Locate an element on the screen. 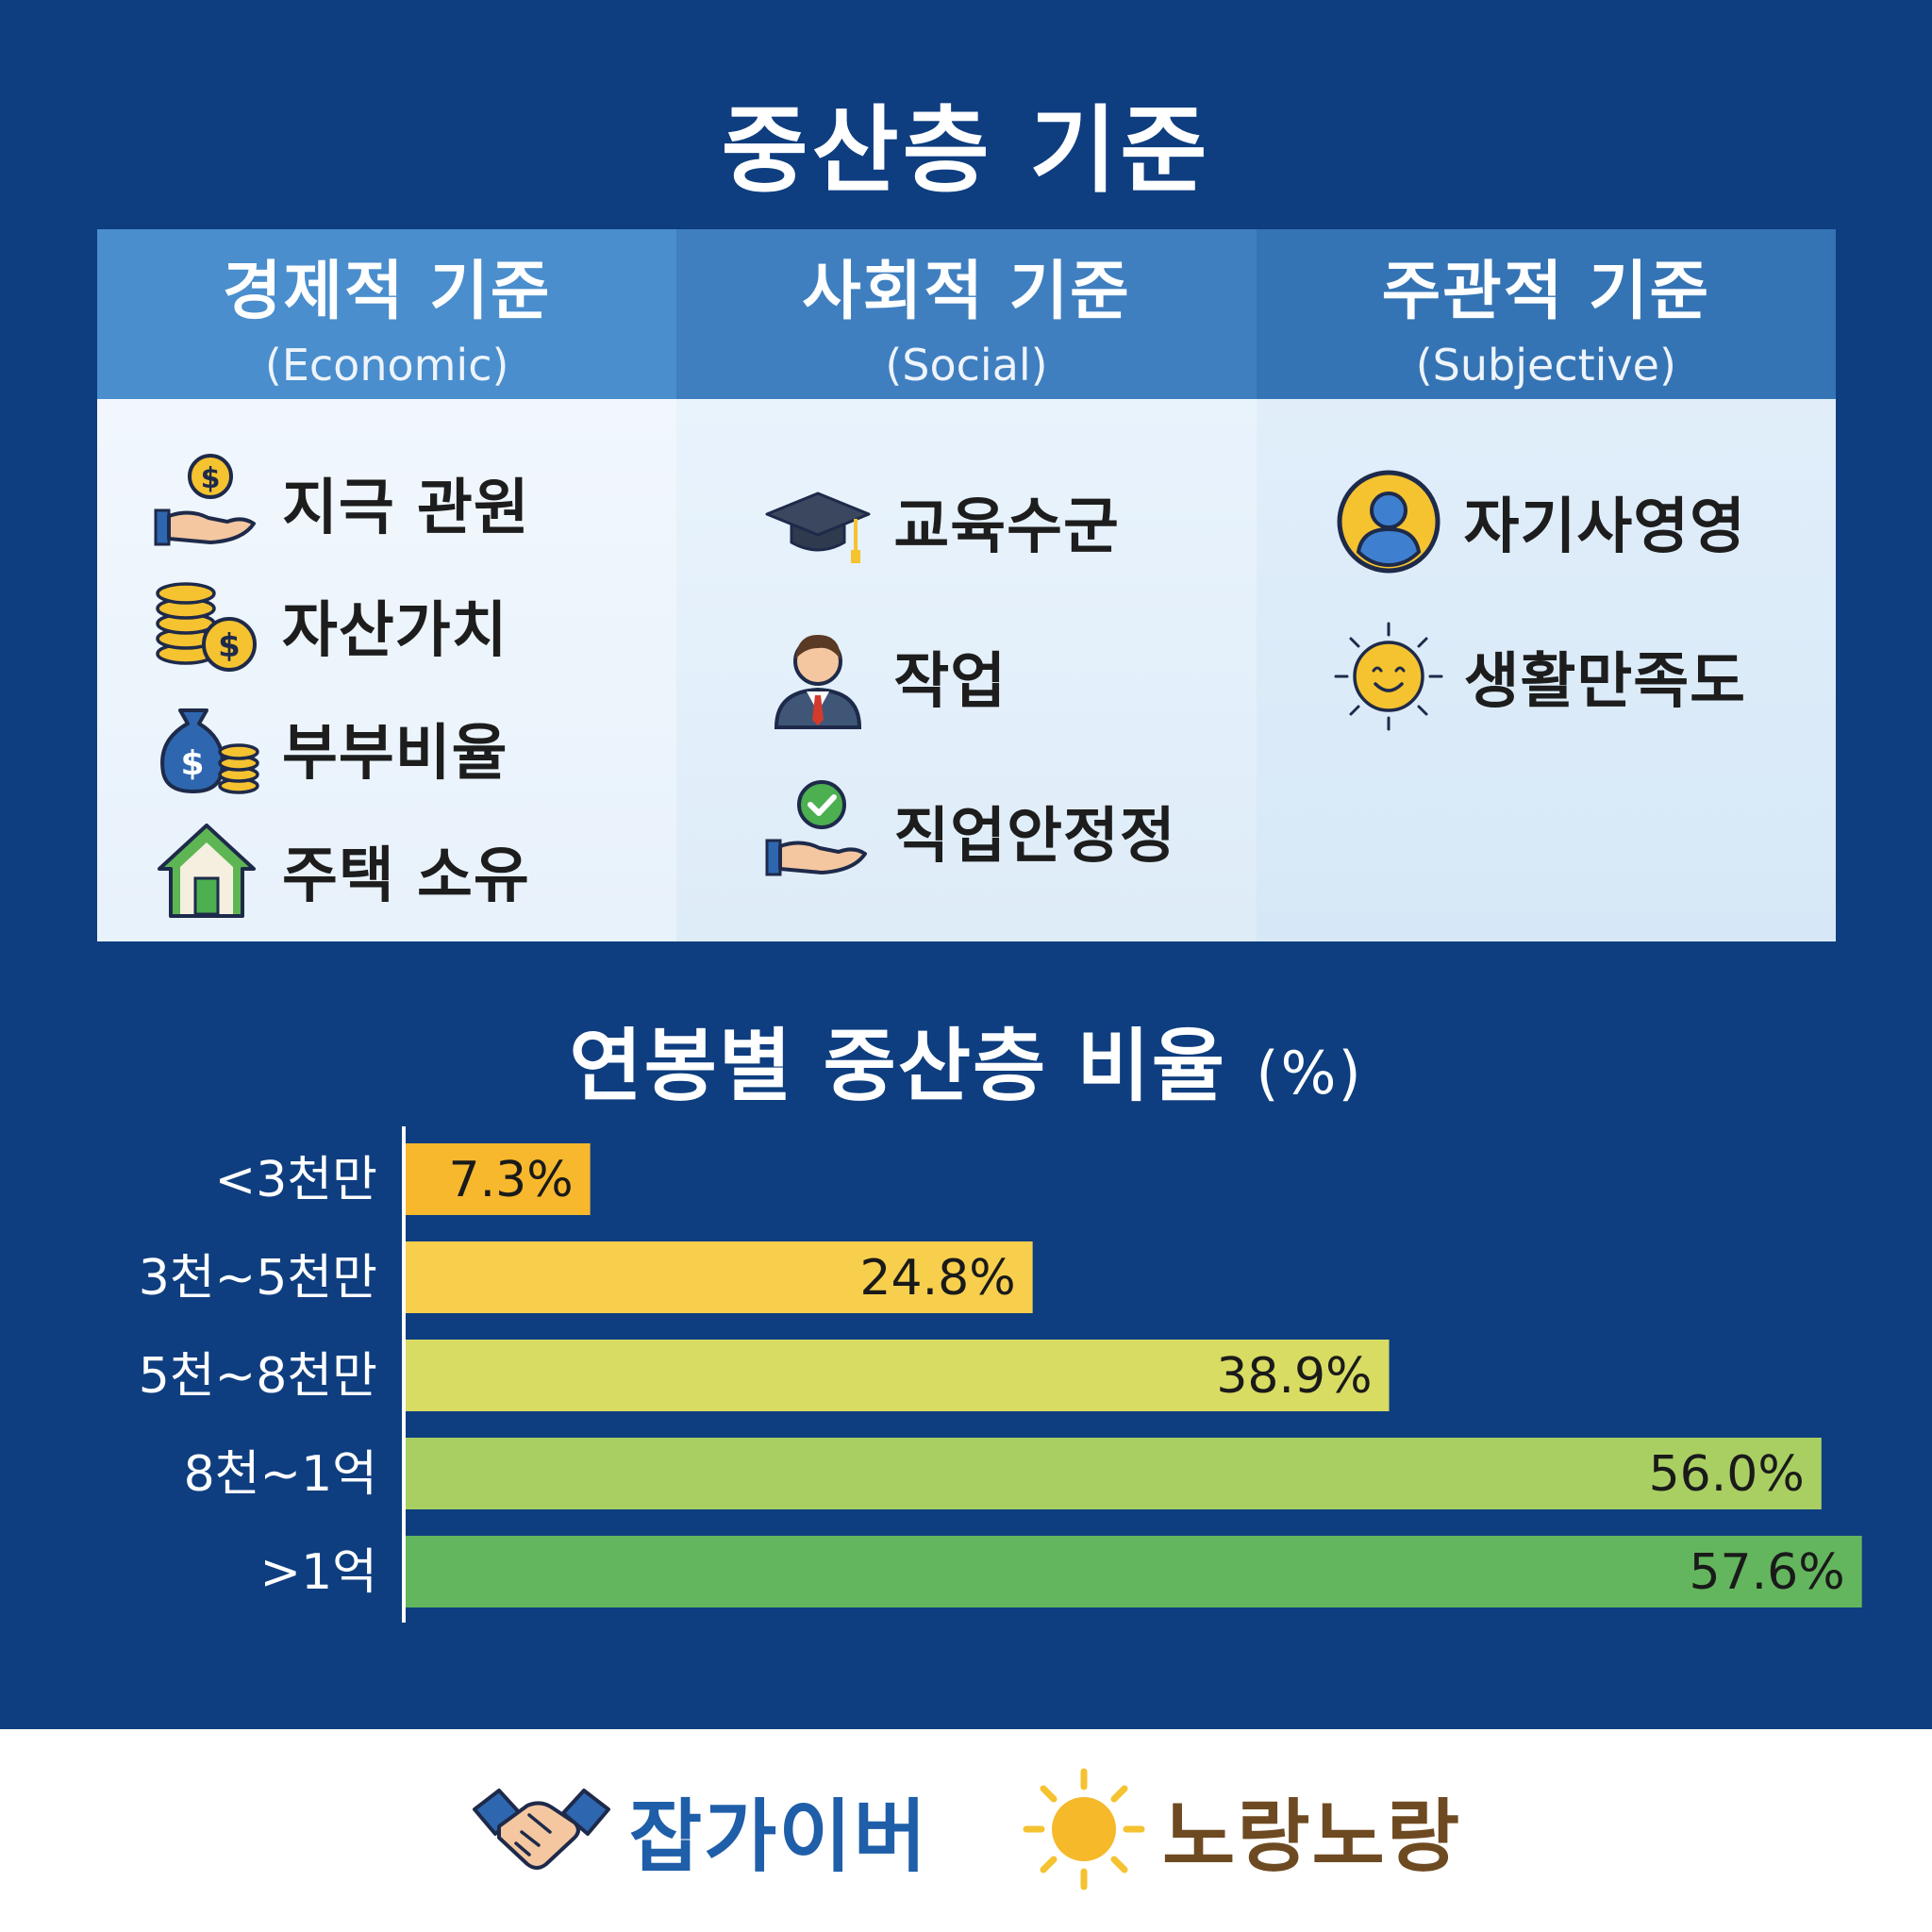  social-item-education: 교육수군 is located at coordinates (942, 522).